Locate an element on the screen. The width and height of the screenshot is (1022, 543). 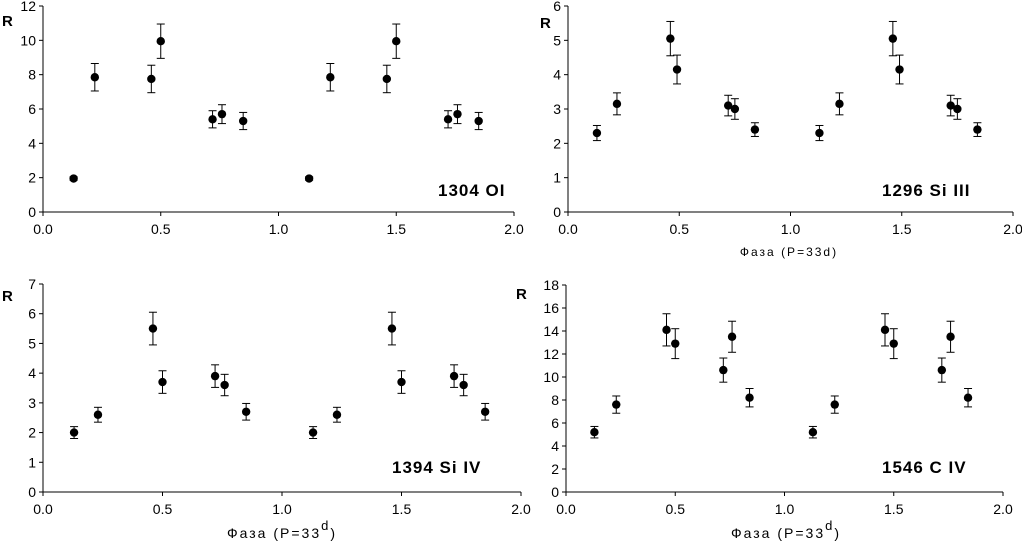
panel-1546-c-iv-ytick-label: 4 is located at coordinates (555, 446).